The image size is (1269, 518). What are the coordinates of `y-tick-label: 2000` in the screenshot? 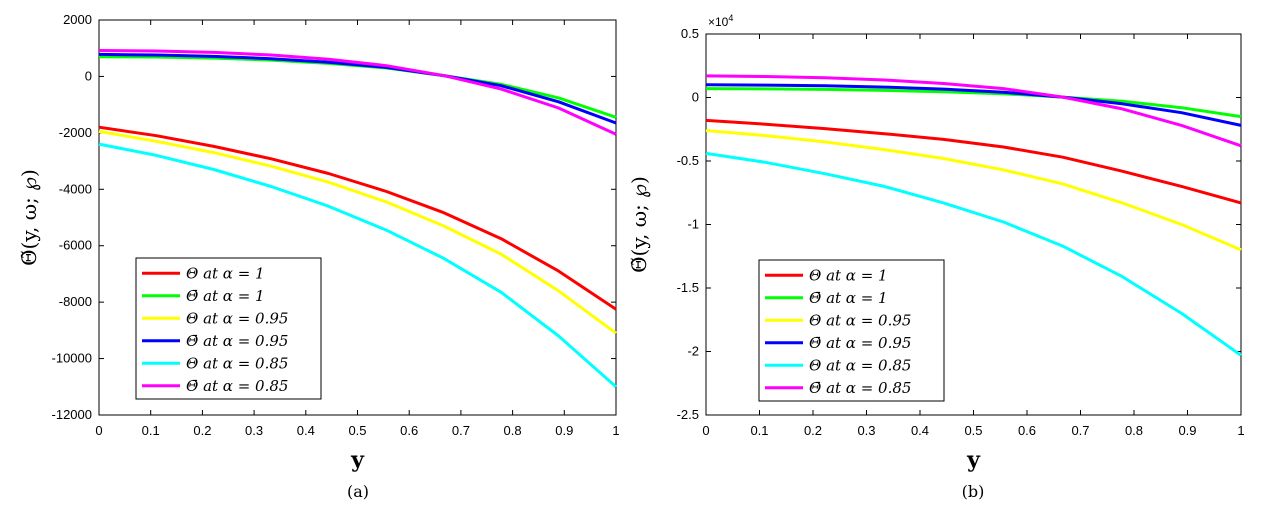 It's located at (77, 19).